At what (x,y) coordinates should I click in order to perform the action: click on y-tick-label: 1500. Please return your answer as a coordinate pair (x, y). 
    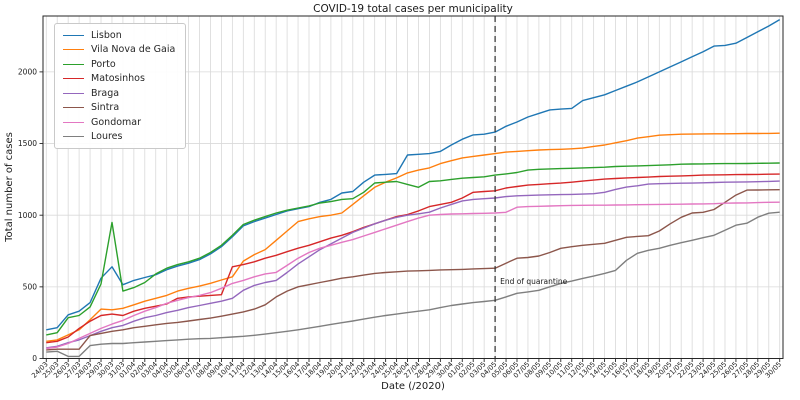
    Looking at the image, I should click on (27, 143).